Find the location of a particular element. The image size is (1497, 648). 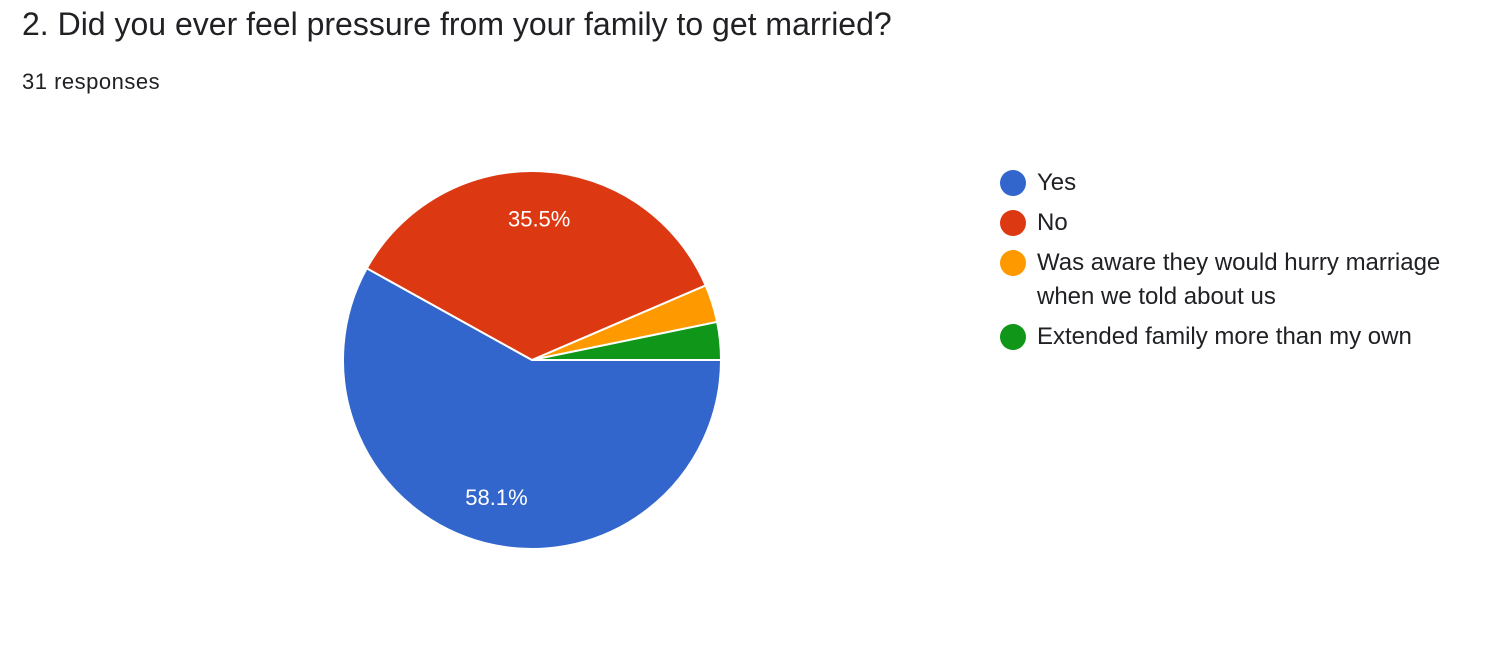

pie-slice-extended-family-more-than-my-o is located at coordinates (627, 340).